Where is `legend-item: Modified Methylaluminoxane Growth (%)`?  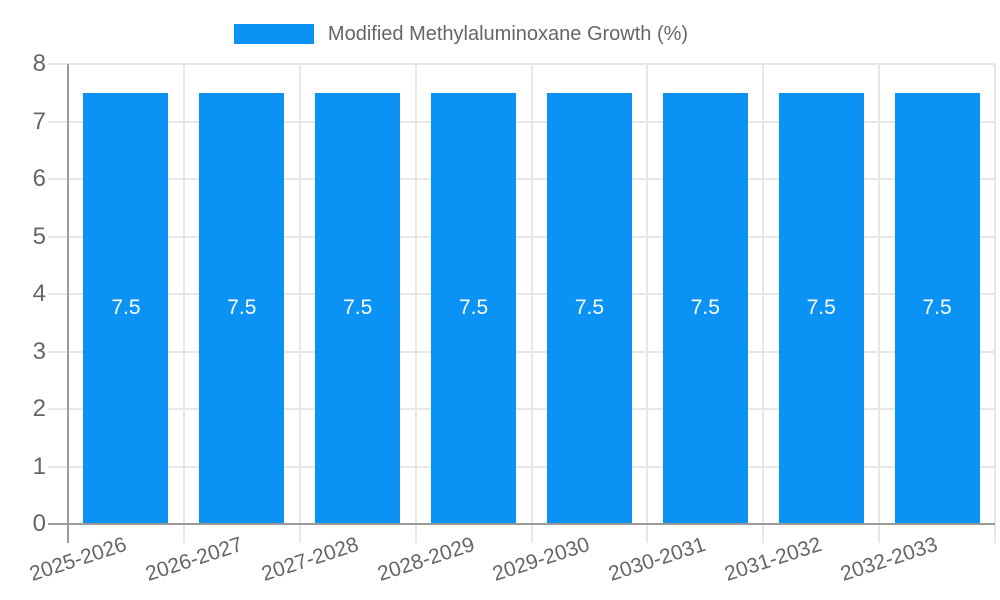 legend-item: Modified Methylaluminoxane Growth (%) is located at coordinates (461, 34).